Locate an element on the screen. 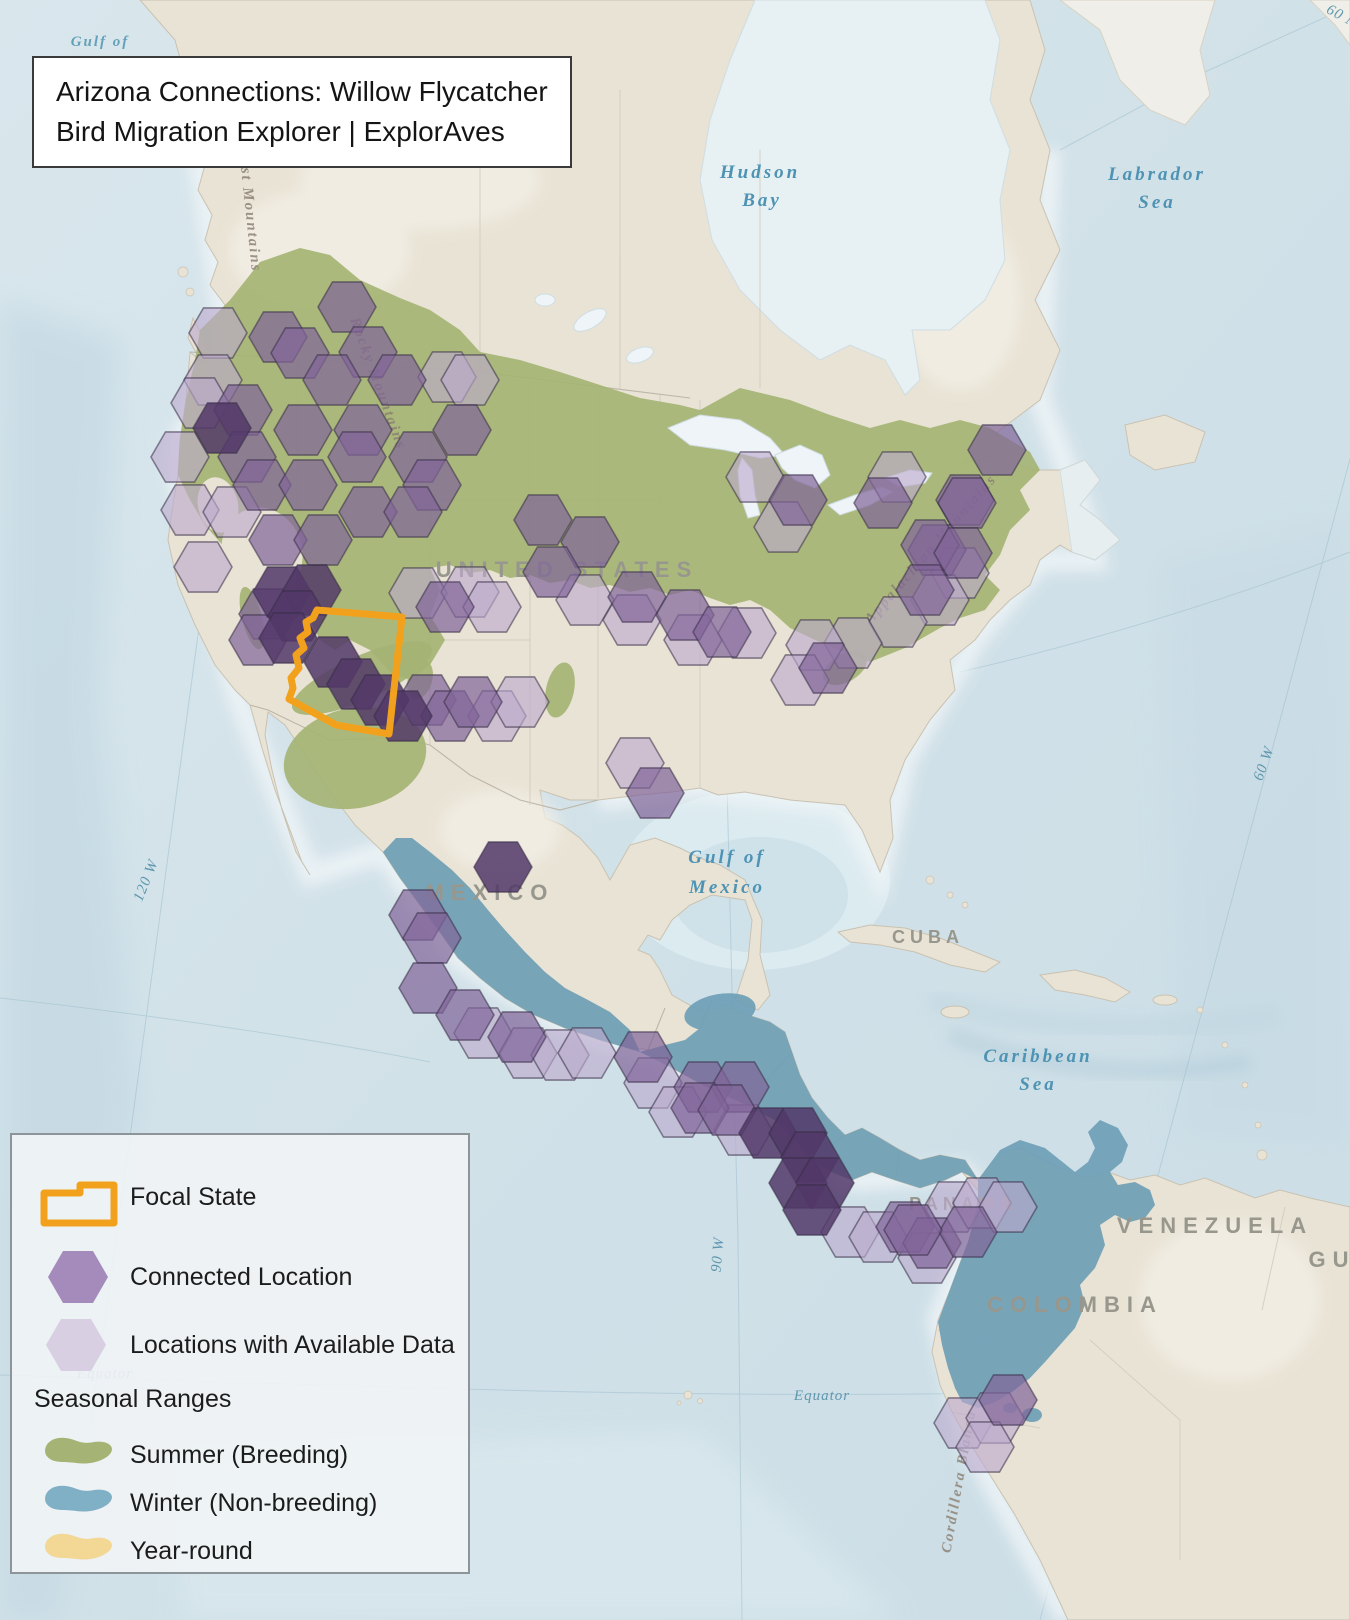 The image size is (1350, 1620). map-label: COLOMBIA is located at coordinates (1075, 1304).